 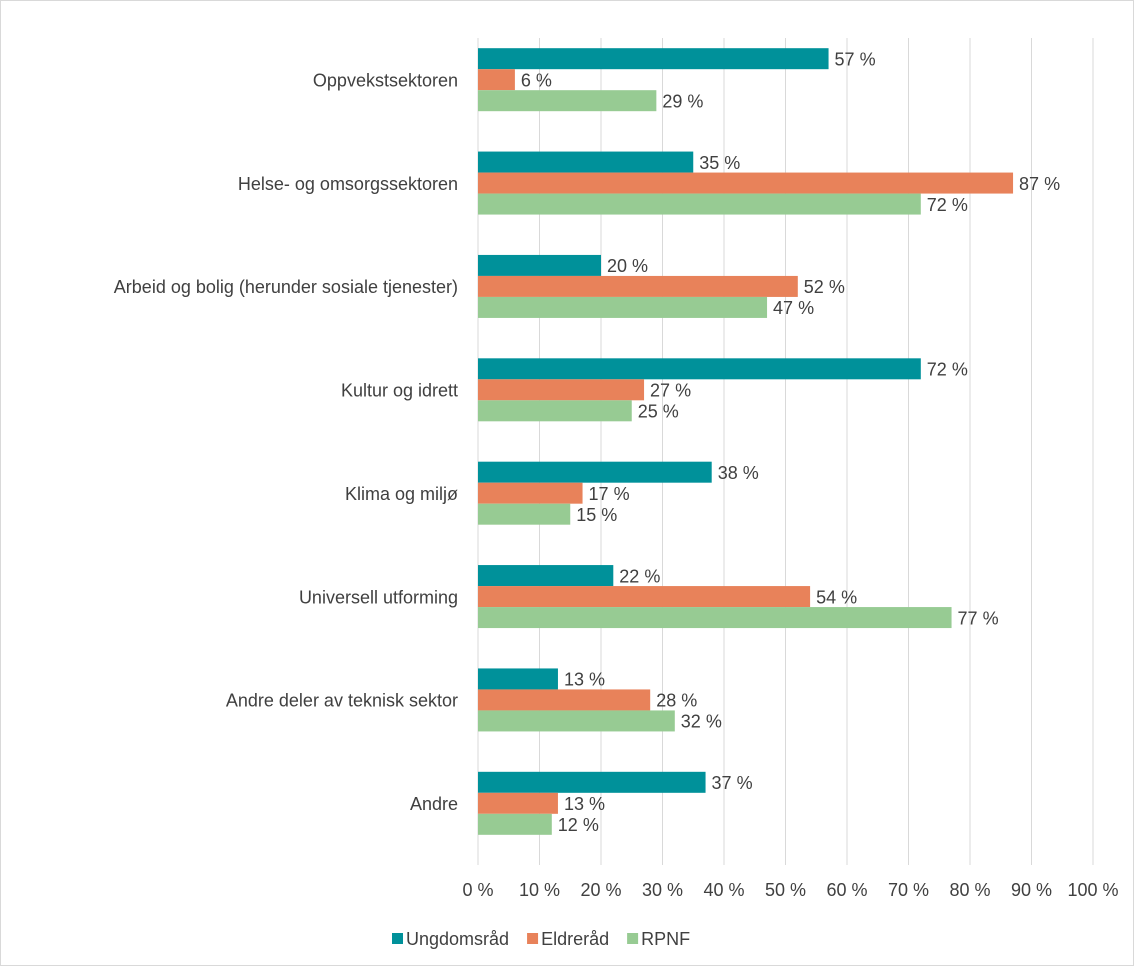 What do you see at coordinates (1092, 890) in the screenshot?
I see `x-tick-label: 100 %` at bounding box center [1092, 890].